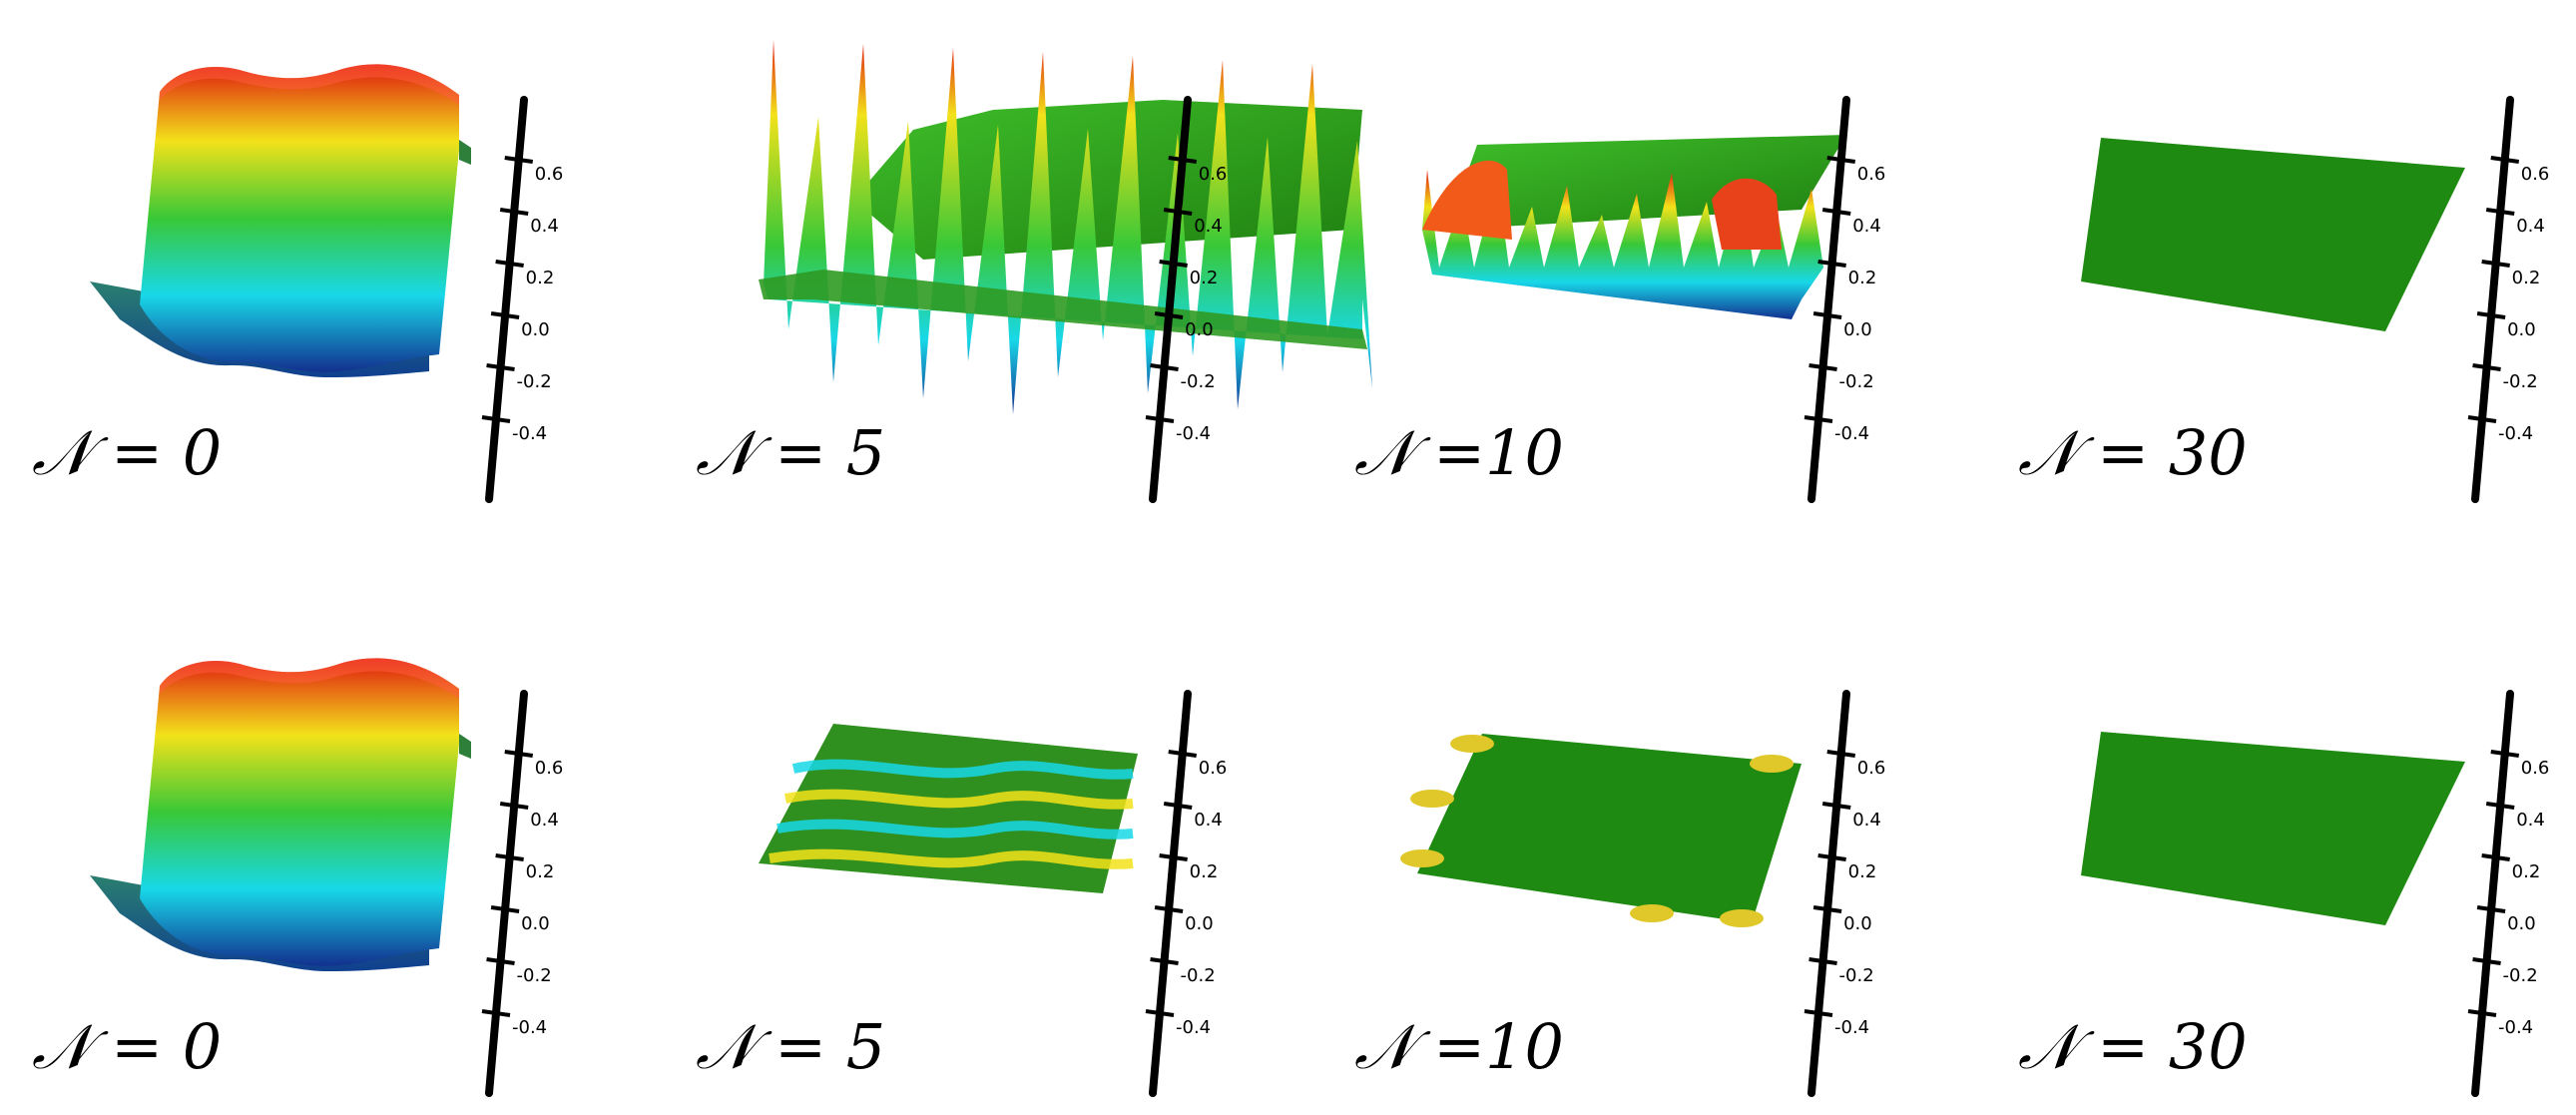 The width and height of the screenshot is (2576, 1115). I want to click on ridge-peak-right, so click(1747, 214).